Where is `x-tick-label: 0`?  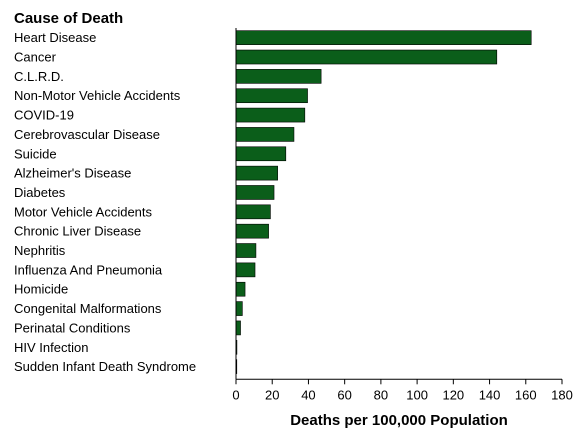 x-tick-label: 0 is located at coordinates (235, 394).